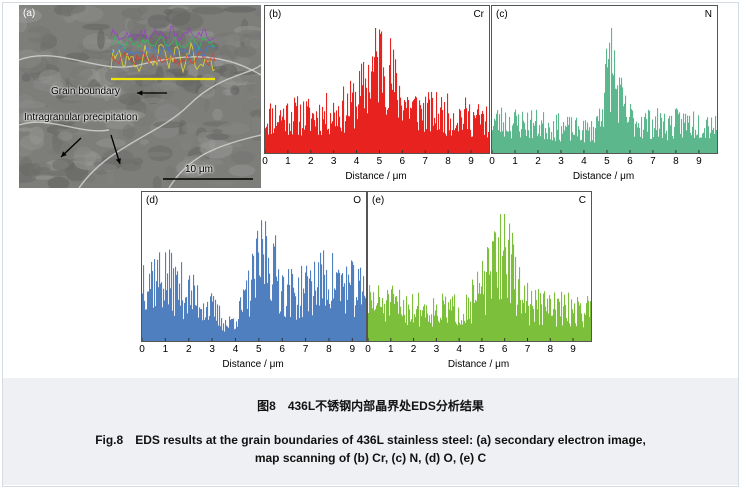 Image resolution: width=741 pixels, height=489 pixels. Describe the element at coordinates (356, 161) in the screenshot. I see `x-tick-label: 4` at that location.